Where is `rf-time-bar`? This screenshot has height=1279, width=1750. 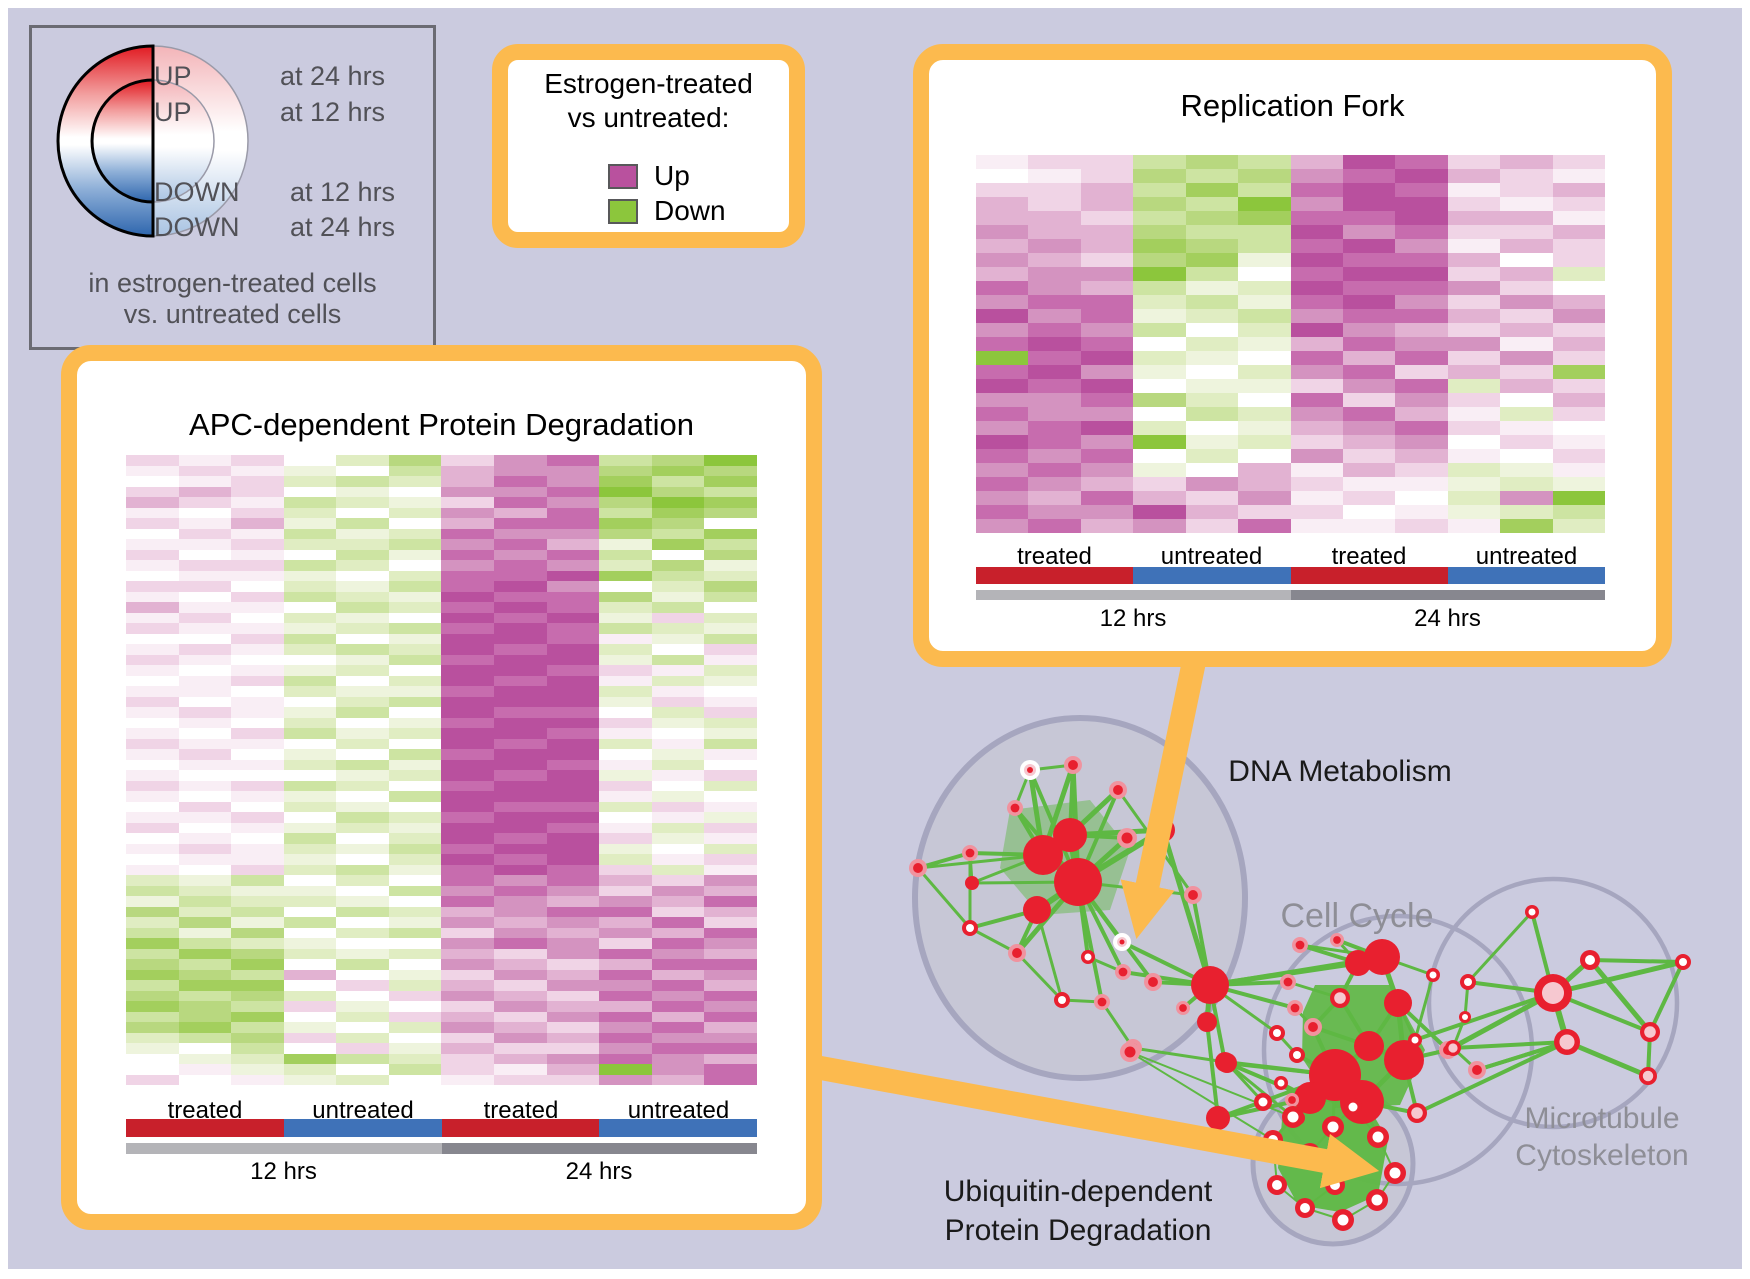
rf-time-bar is located at coordinates (1290, 595).